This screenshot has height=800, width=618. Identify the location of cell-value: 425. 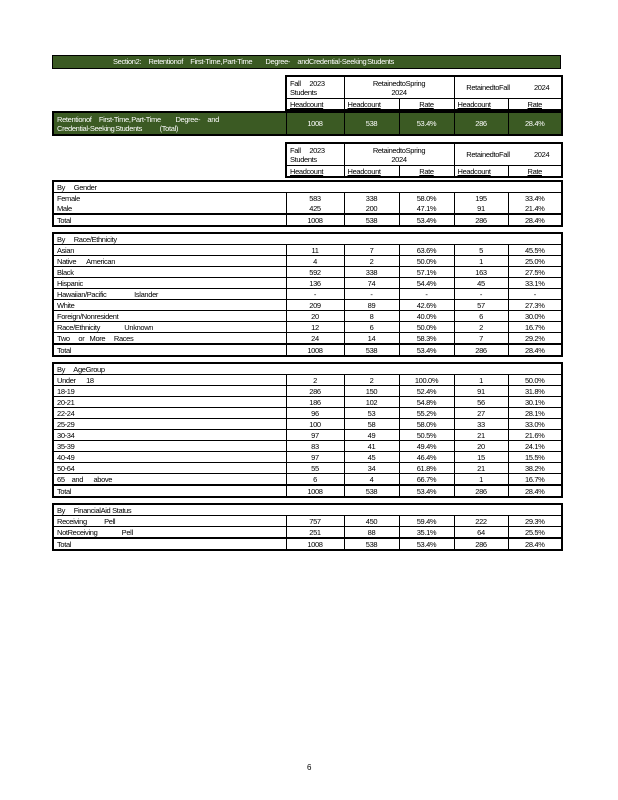
(314, 208).